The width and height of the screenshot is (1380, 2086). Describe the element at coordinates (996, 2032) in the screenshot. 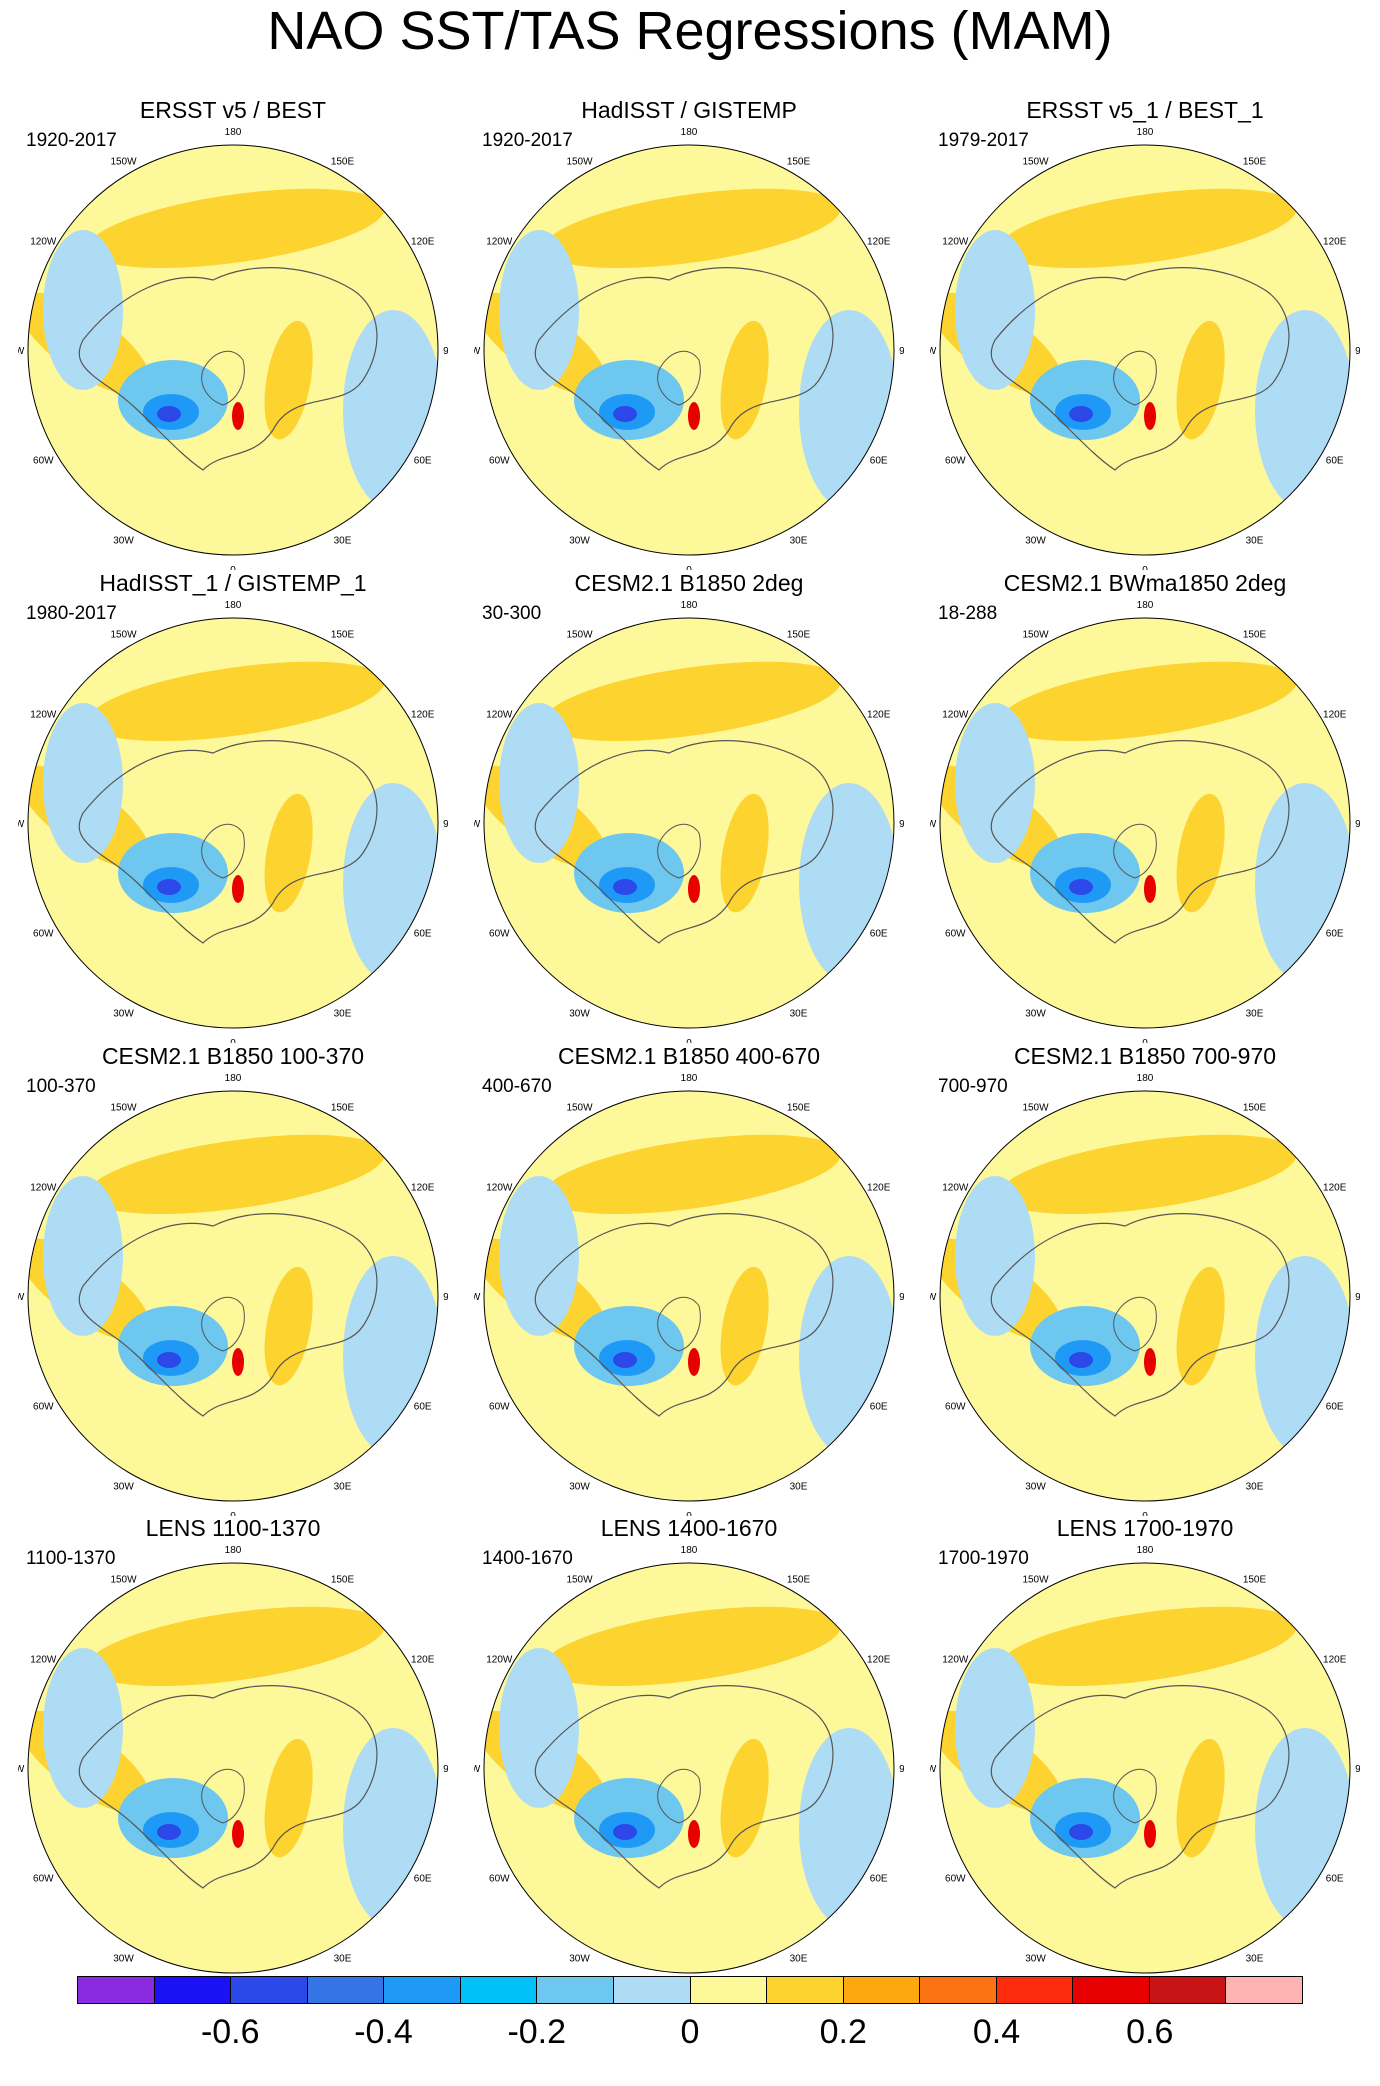

I see `colorbar-tick-label: 0.4` at that location.